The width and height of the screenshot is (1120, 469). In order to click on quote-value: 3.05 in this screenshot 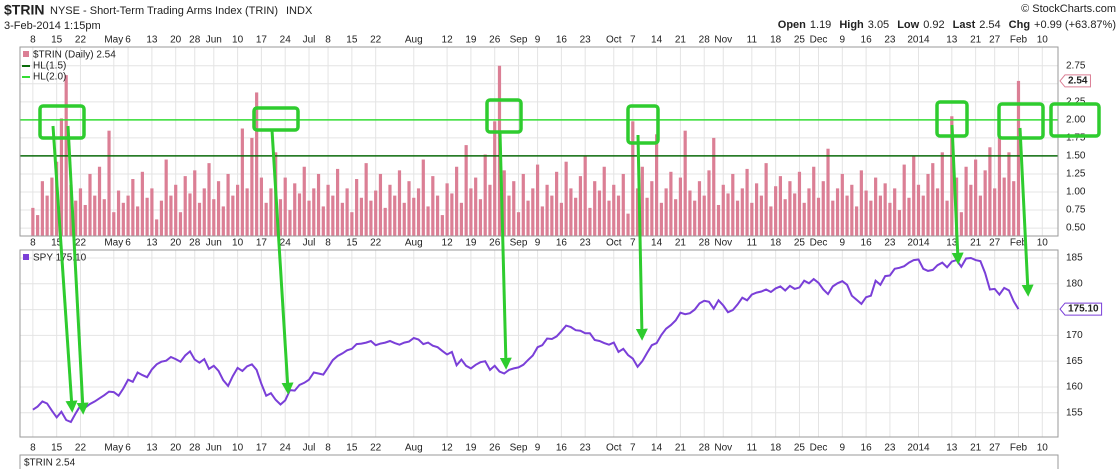, I will do `click(878, 25)`.